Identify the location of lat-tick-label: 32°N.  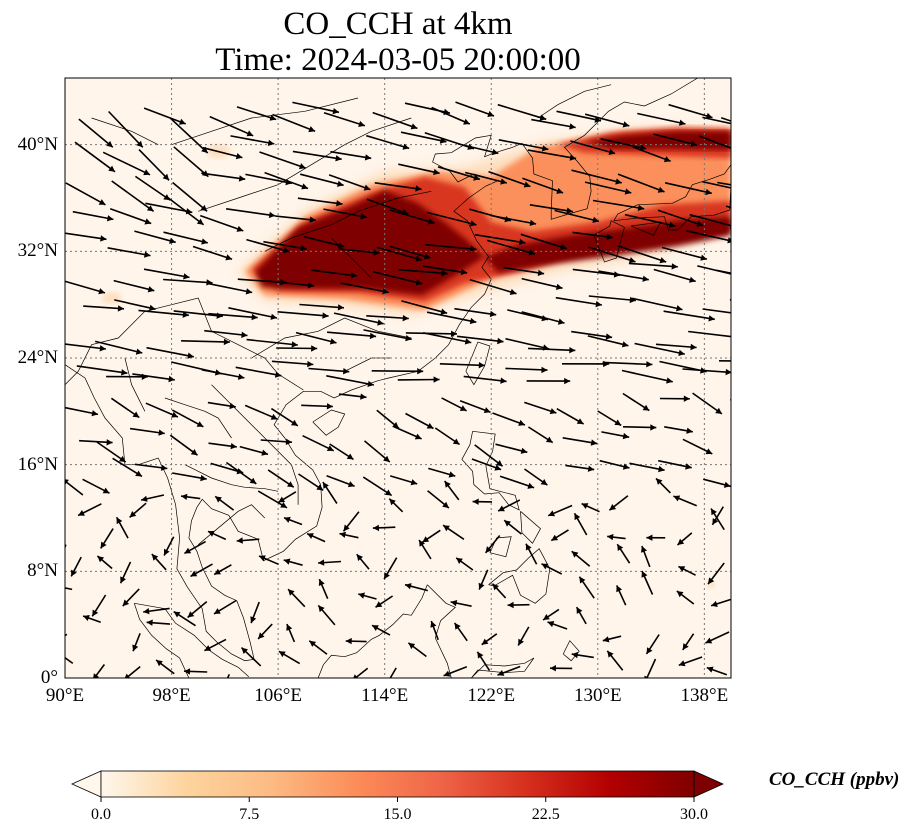
(37, 251).